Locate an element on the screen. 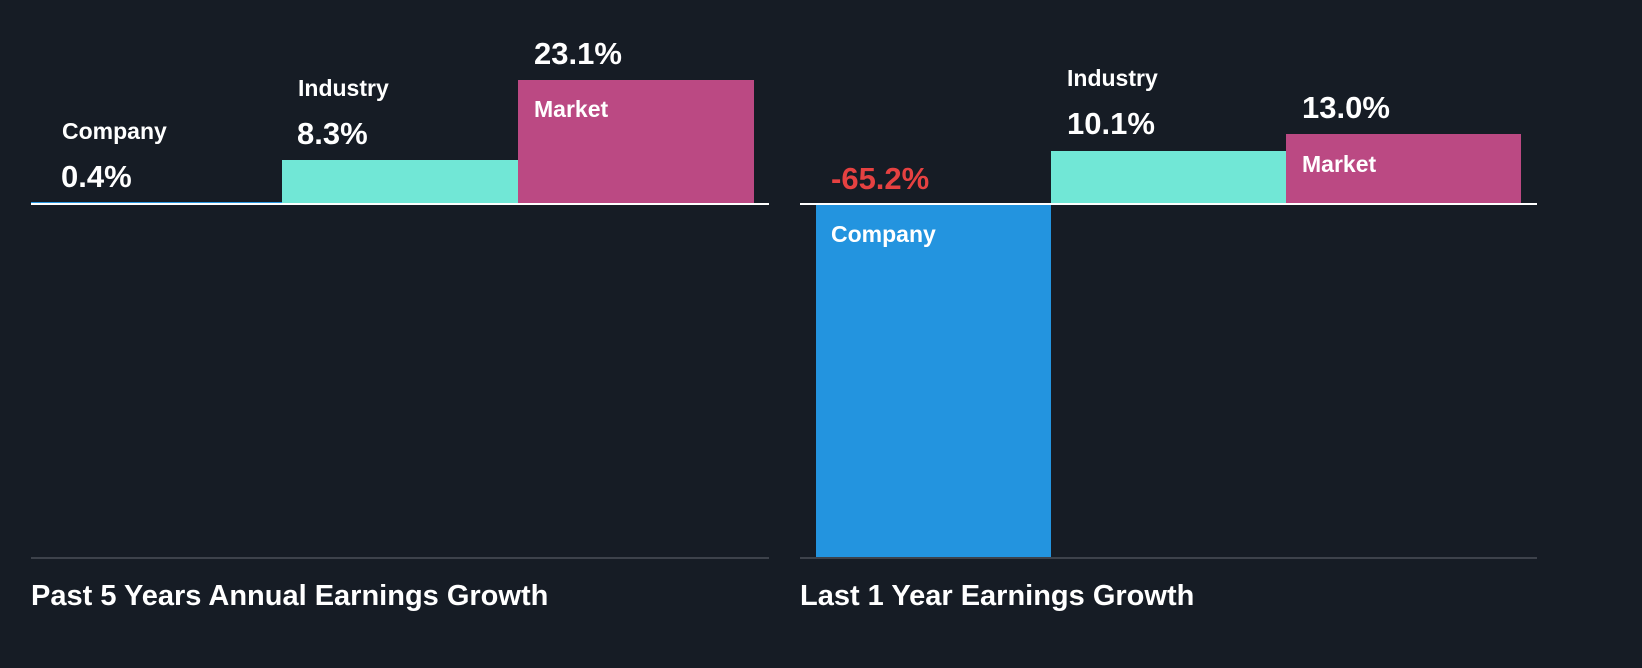 This screenshot has width=1642, height=668. right-market-bar is located at coordinates (1403, 169).